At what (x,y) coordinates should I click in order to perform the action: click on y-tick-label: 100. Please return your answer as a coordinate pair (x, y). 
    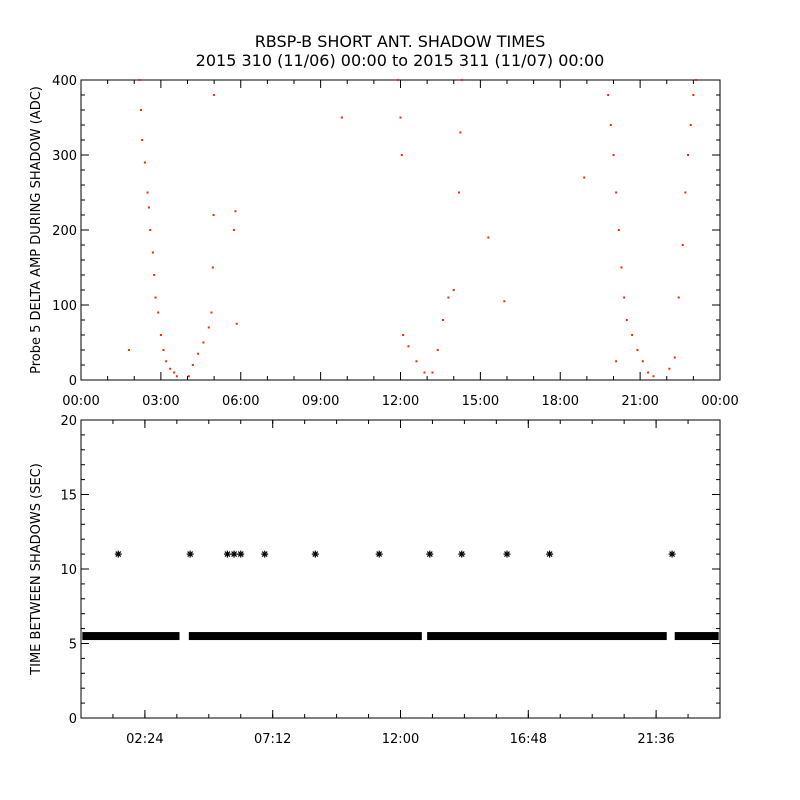
    Looking at the image, I should click on (64, 306).